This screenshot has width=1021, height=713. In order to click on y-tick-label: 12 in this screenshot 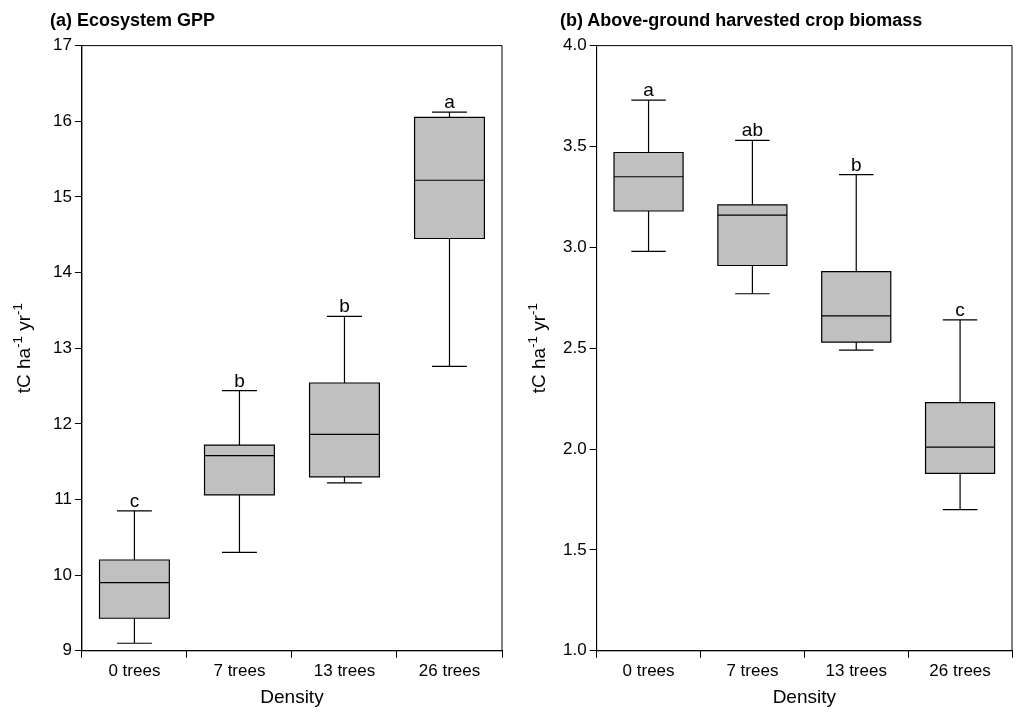, I will do `click(62, 423)`.